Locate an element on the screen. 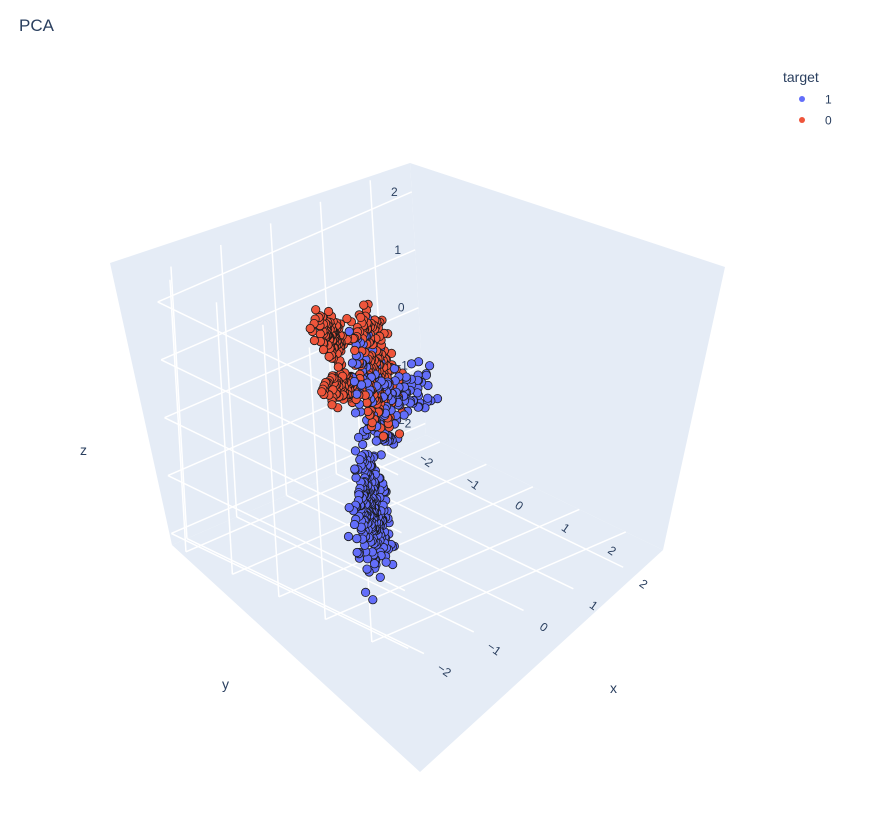 The width and height of the screenshot is (871, 814). x-tick-label-4: 2 is located at coordinates (644, 583).